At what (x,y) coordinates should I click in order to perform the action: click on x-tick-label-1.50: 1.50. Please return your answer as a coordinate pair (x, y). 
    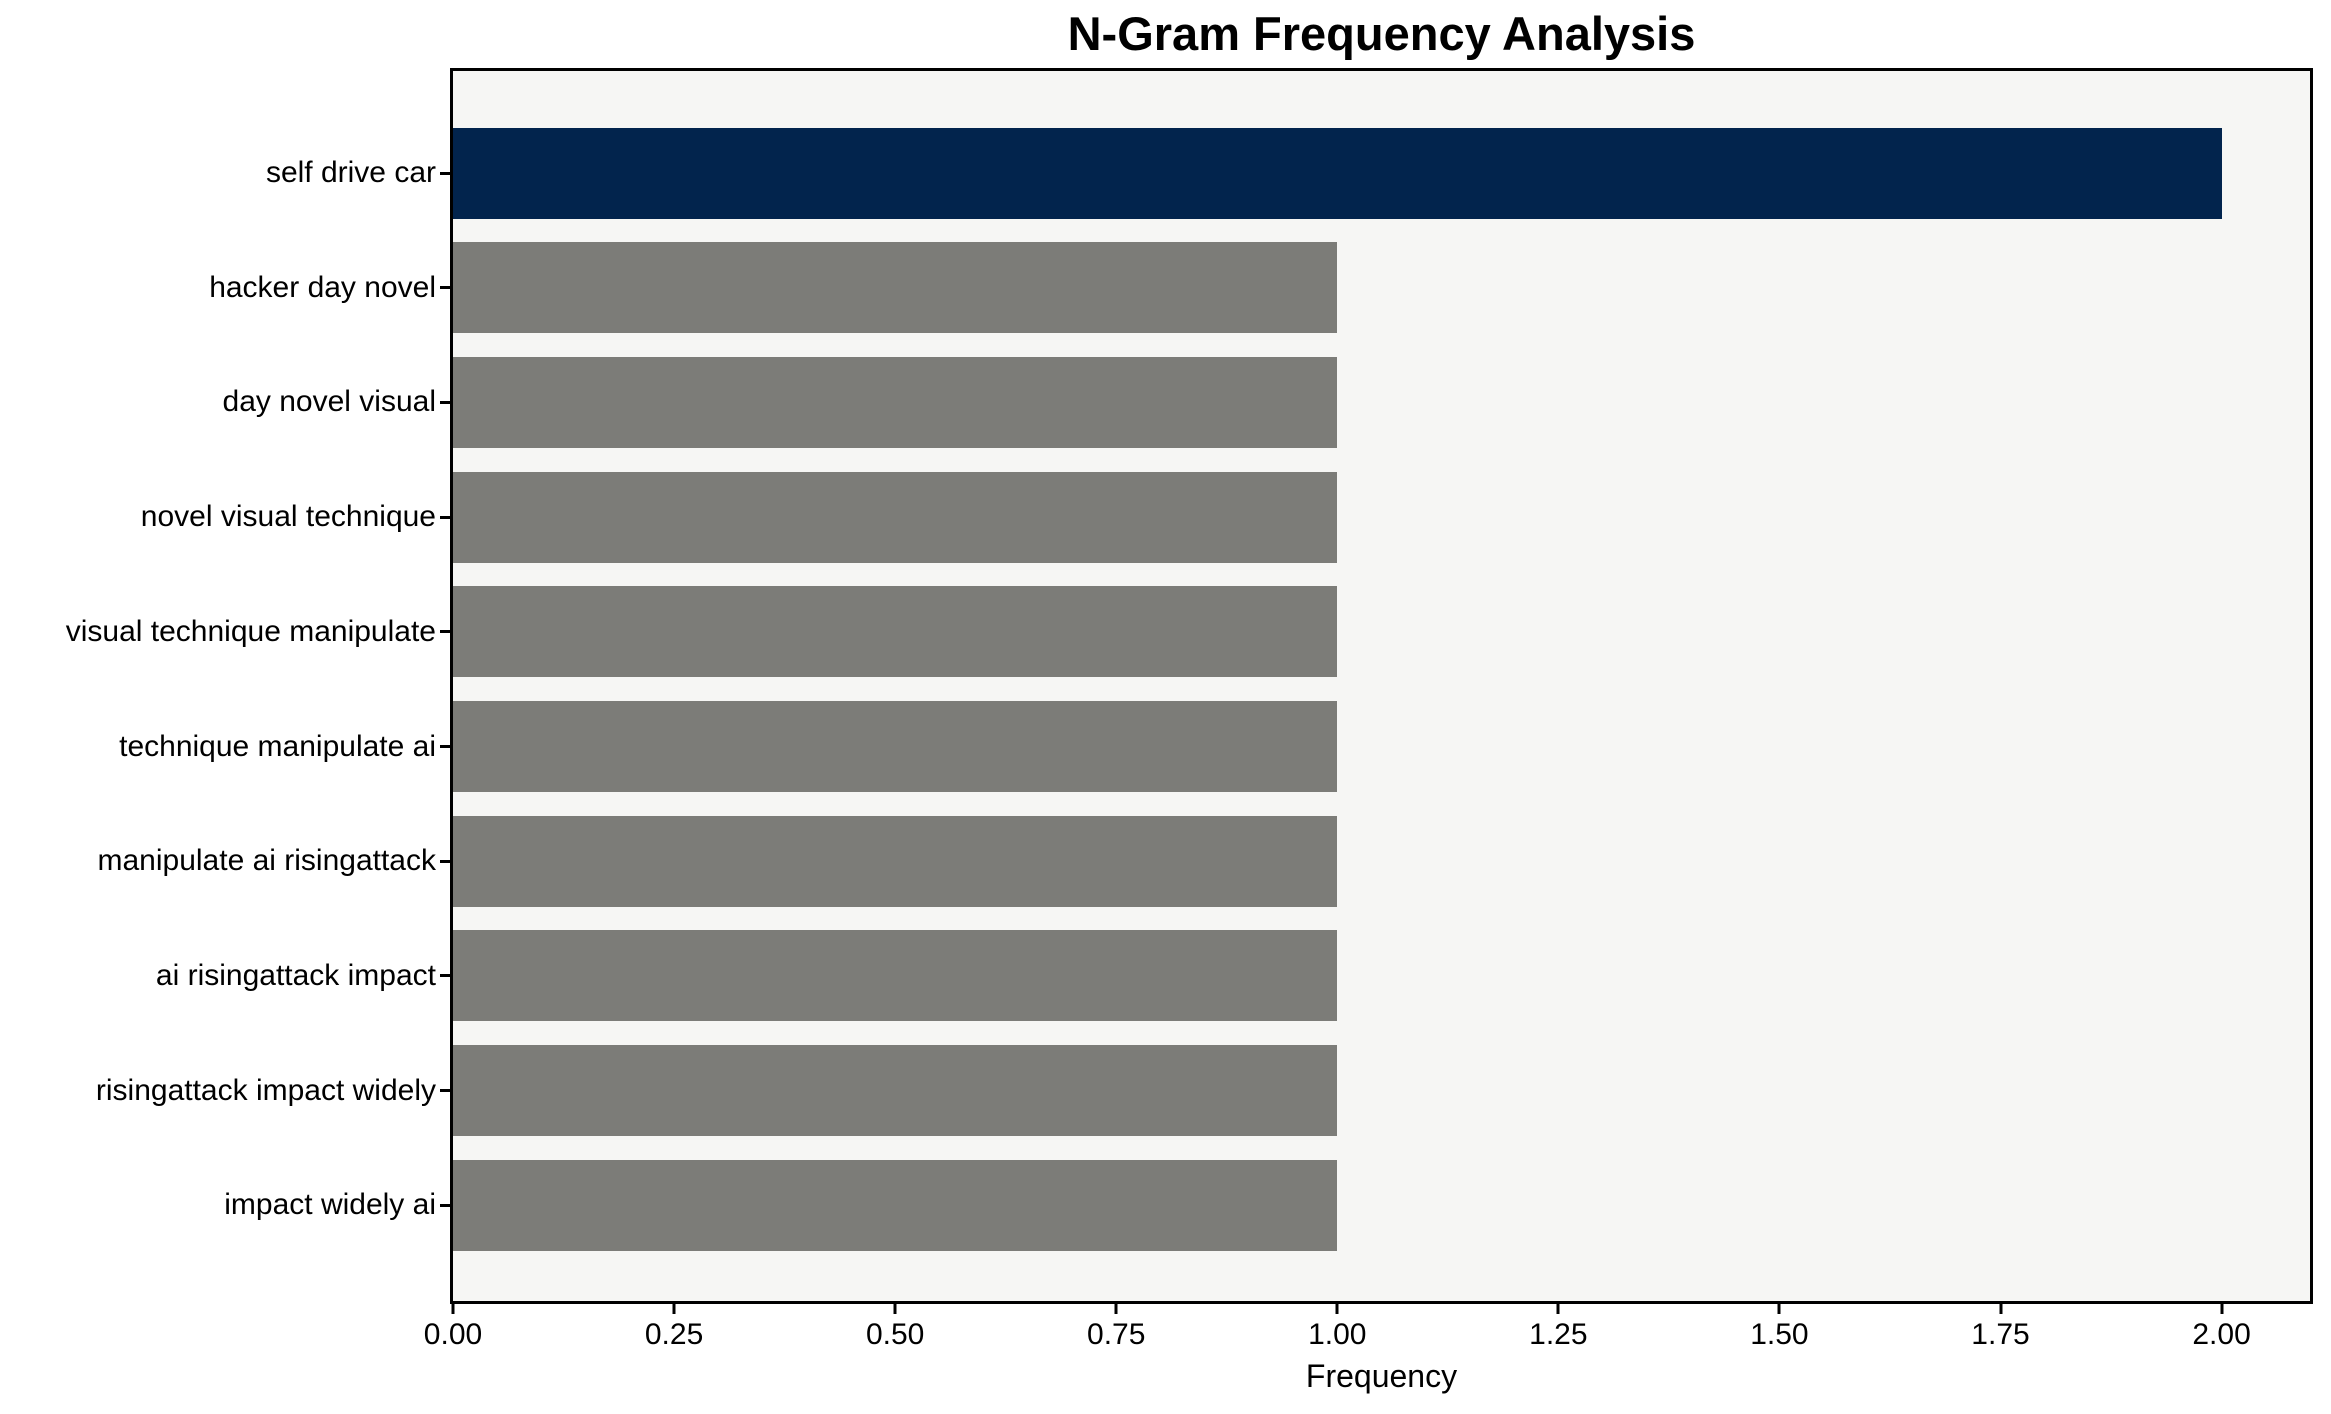
    Looking at the image, I should click on (1779, 1334).